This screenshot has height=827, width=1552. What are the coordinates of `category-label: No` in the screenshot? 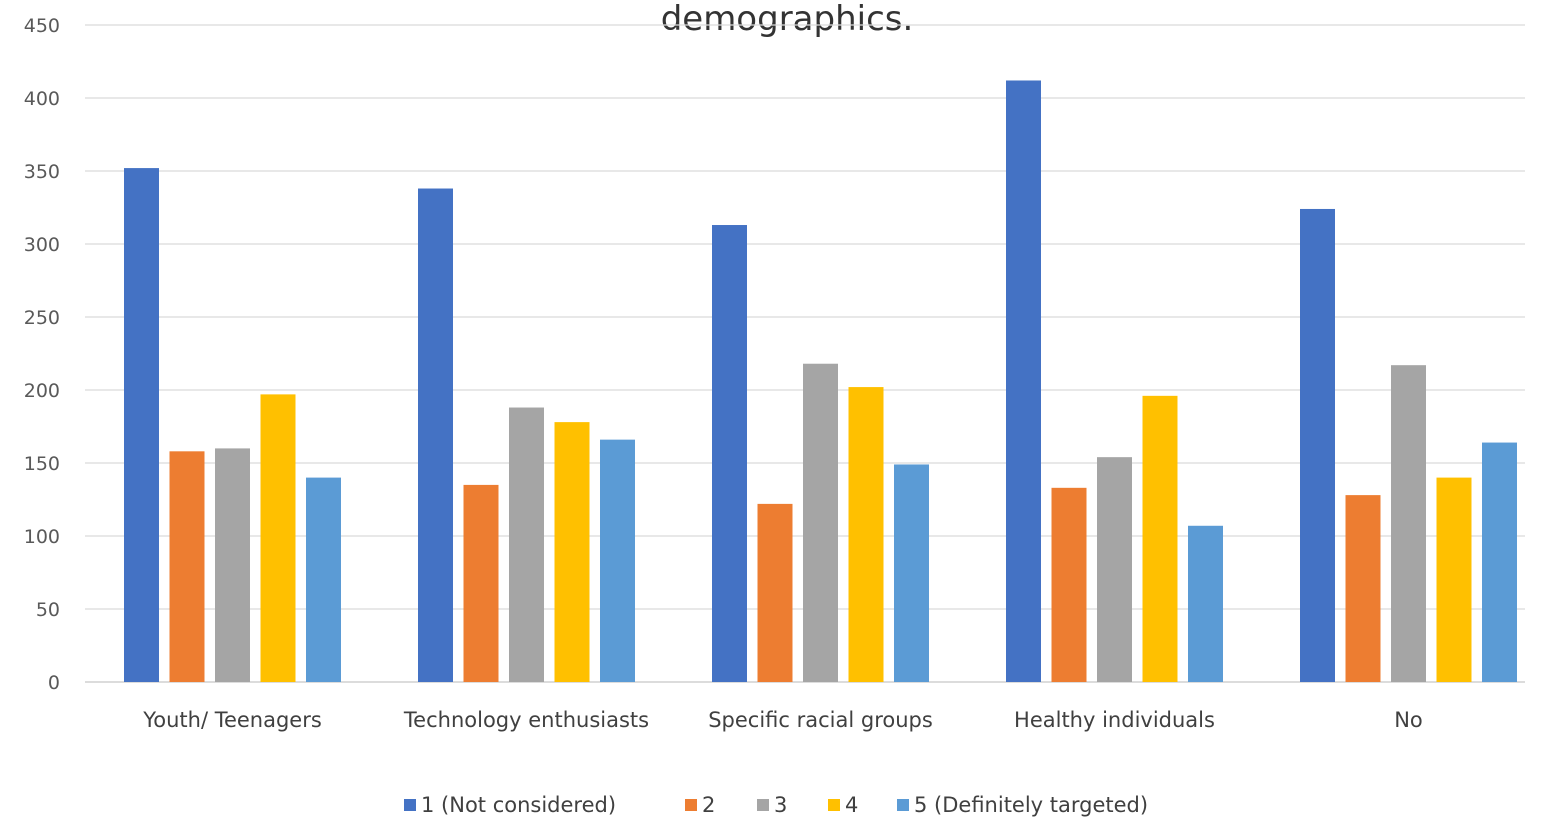 It's located at (1408, 720).